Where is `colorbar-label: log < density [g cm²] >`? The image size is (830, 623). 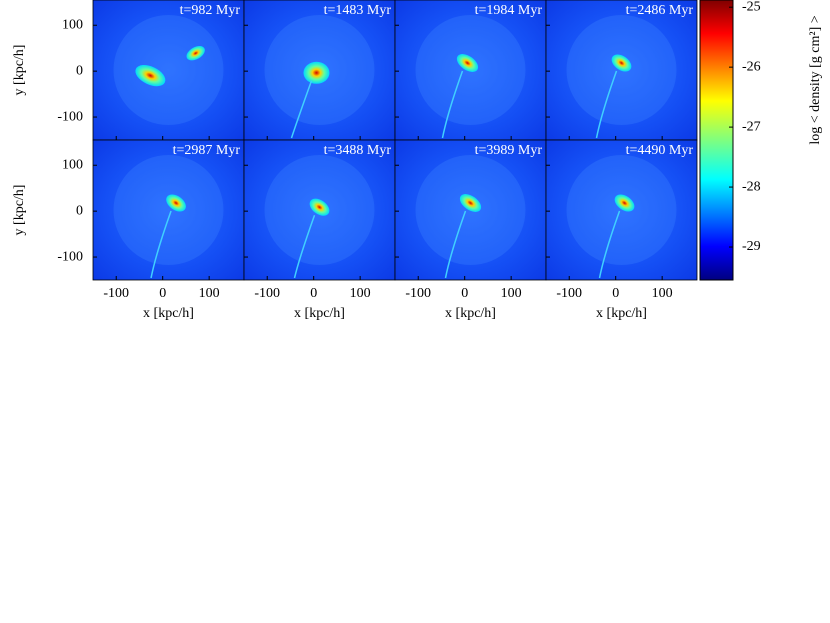 colorbar-label: log < density [g cm²] > is located at coordinates (815, 79).